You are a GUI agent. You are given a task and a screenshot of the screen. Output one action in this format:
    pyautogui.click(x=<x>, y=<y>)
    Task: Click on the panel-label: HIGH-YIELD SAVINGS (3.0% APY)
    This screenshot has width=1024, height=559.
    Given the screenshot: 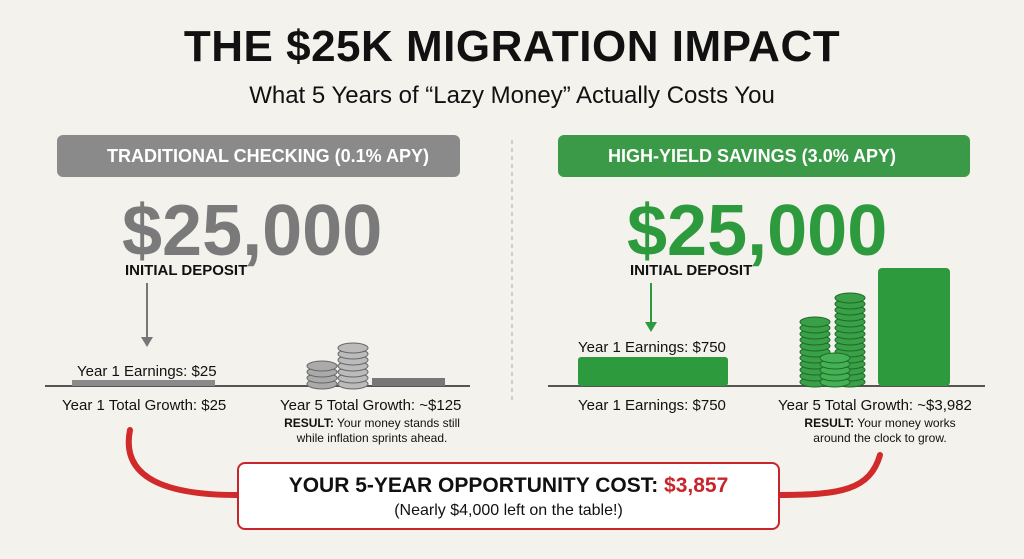 What is the action you would take?
    pyautogui.click(x=752, y=156)
    